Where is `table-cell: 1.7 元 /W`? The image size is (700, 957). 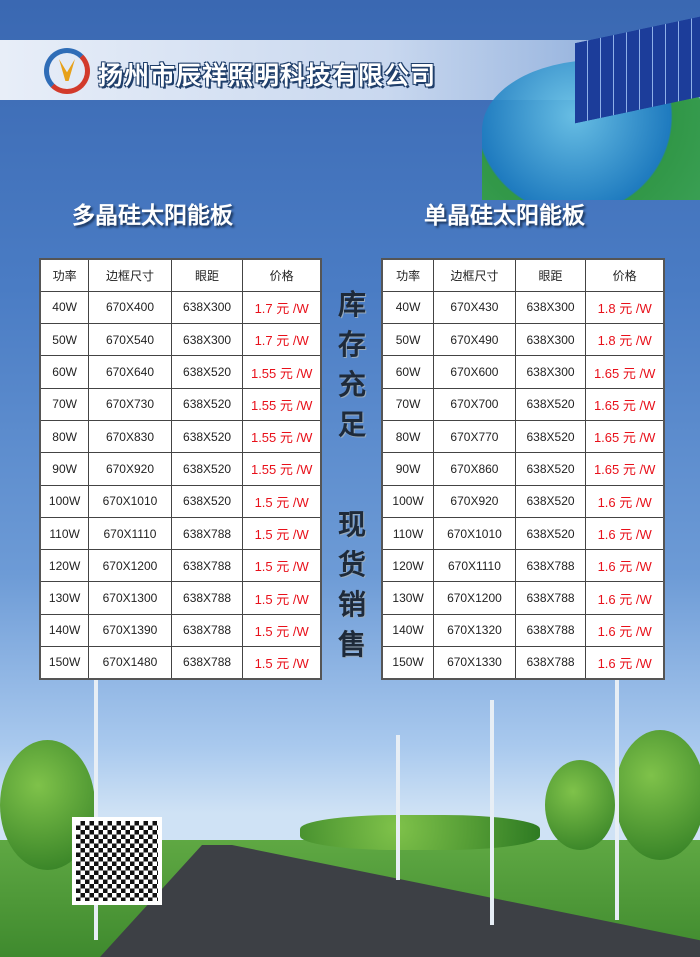 table-cell: 1.7 元 /W is located at coordinates (282, 307).